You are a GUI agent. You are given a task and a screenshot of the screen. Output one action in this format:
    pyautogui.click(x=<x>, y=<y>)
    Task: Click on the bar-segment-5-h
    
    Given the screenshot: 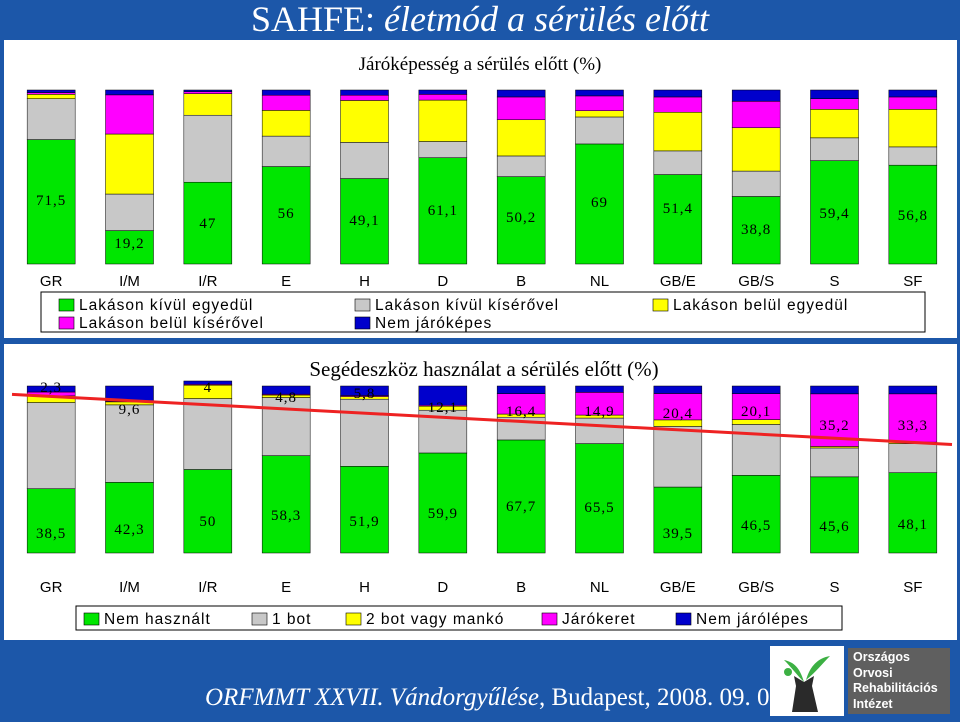 What is the action you would take?
    pyautogui.click(x=364, y=390)
    